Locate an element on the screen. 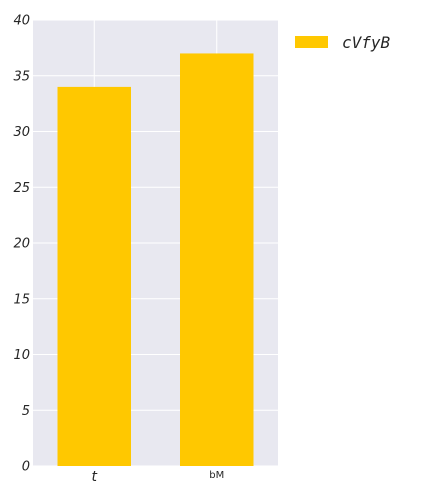 The image size is (426, 497). y-tick-label: 0 is located at coordinates (26, 467).